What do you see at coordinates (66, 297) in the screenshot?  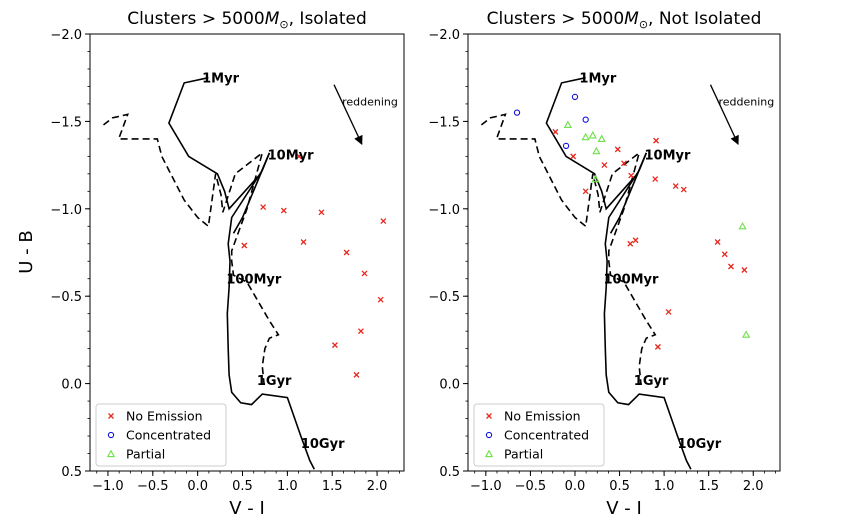 I see `y-tick-label: −0.5` at bounding box center [66, 297].